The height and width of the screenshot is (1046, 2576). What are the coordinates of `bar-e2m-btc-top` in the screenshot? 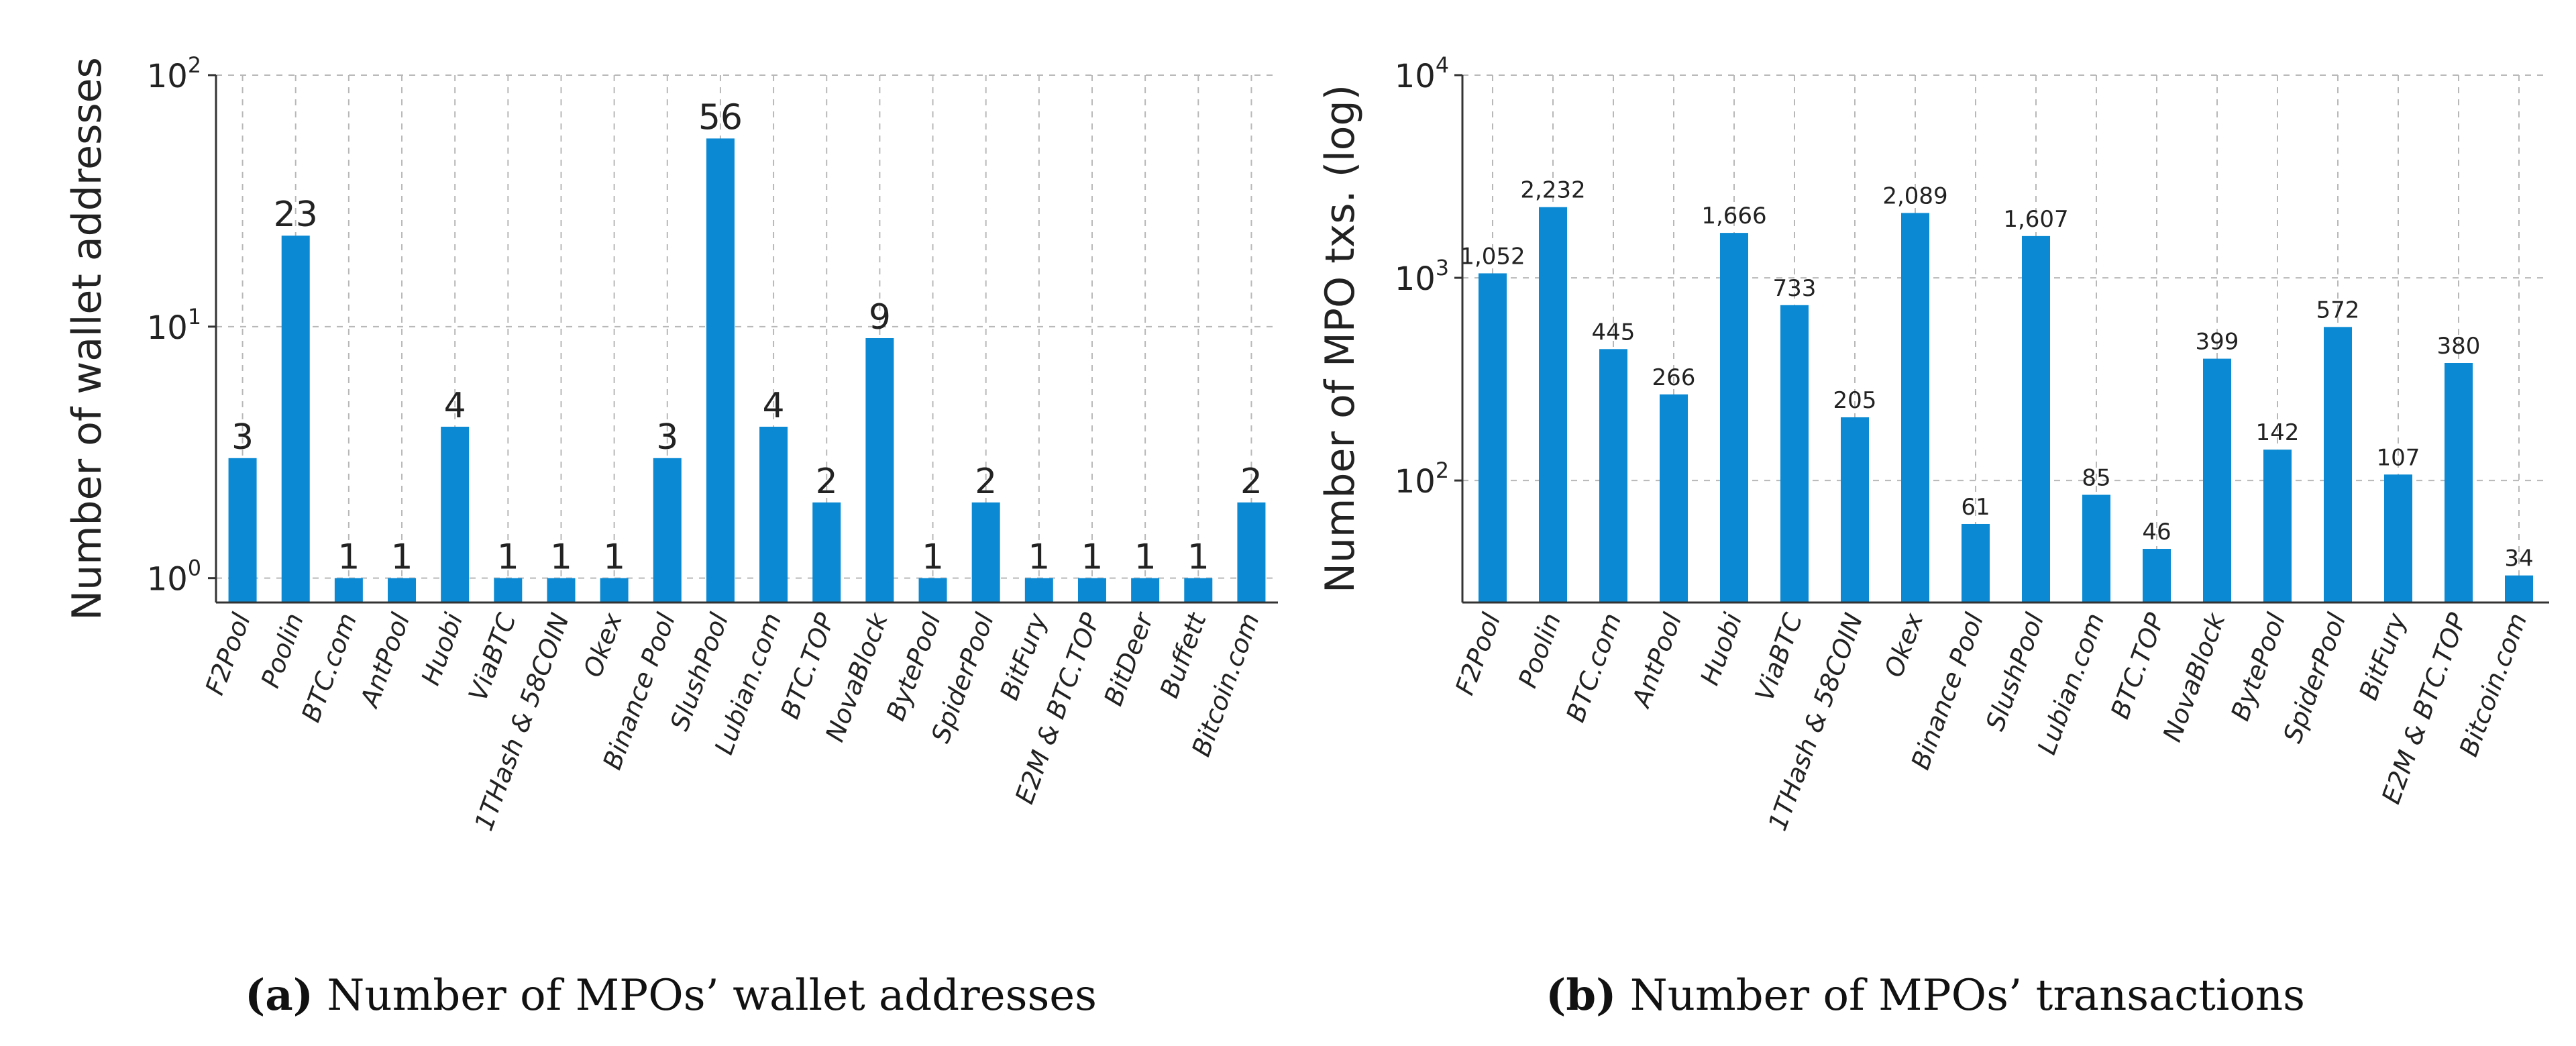 It's located at (1091, 590).